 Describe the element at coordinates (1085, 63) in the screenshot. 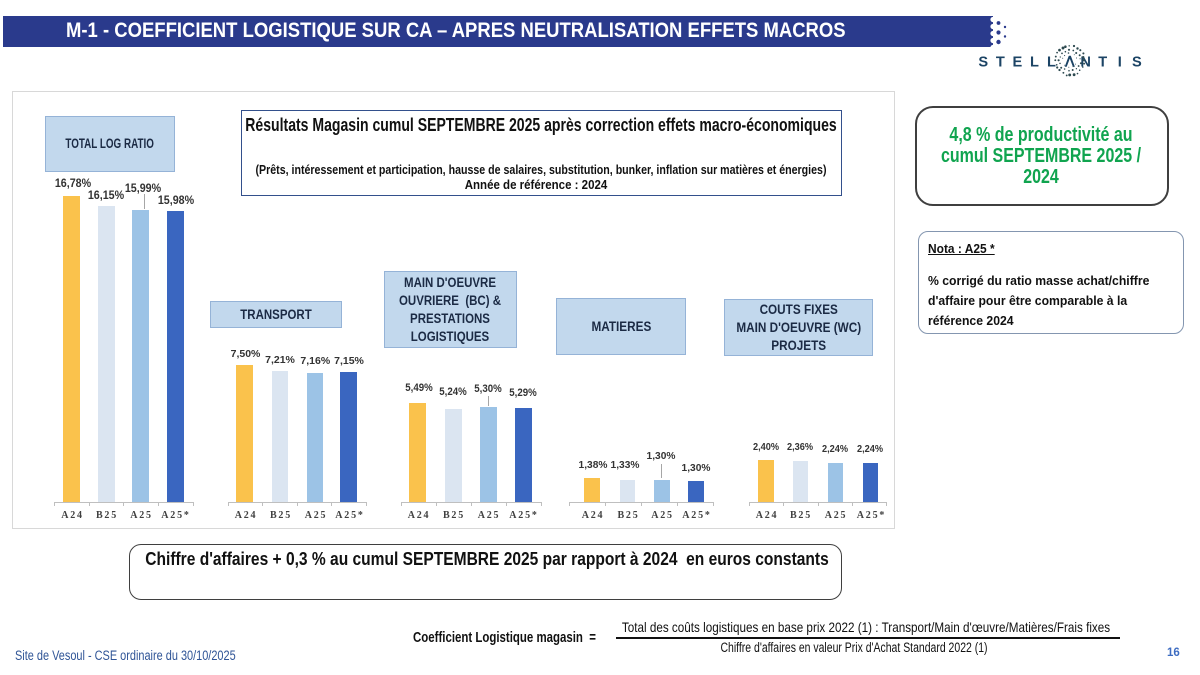

I see `svg-text: N` at that location.